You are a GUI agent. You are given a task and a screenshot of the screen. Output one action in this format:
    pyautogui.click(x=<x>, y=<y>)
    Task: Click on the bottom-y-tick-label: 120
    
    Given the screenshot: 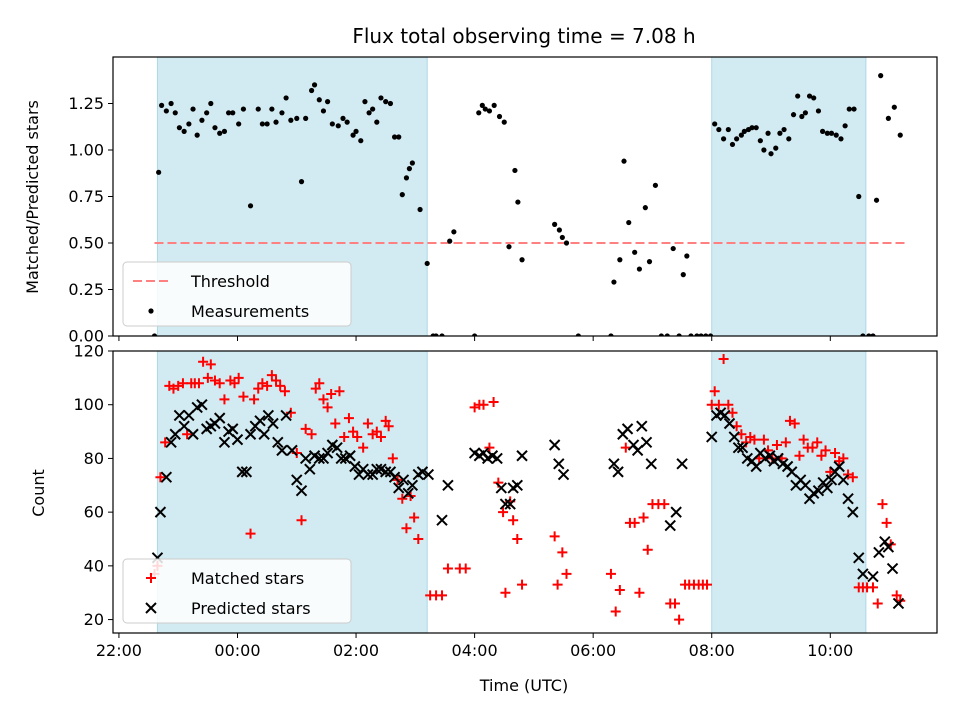 What is the action you would take?
    pyautogui.click(x=88, y=351)
    